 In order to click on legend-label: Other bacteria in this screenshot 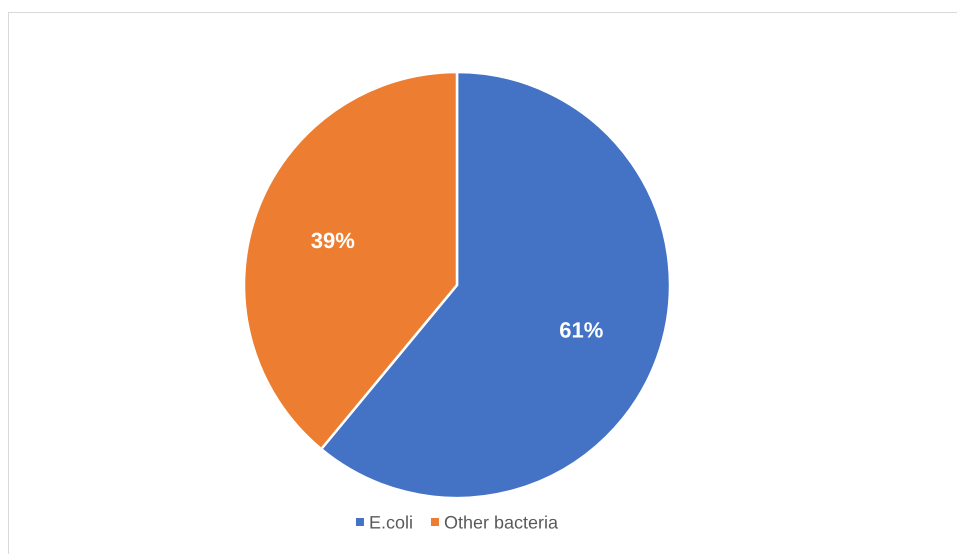, I will do `click(502, 522)`.